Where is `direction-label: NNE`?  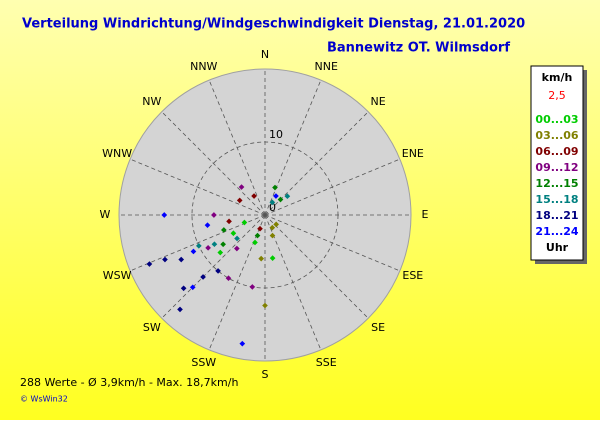 direction-label: NNE is located at coordinates (326, 66).